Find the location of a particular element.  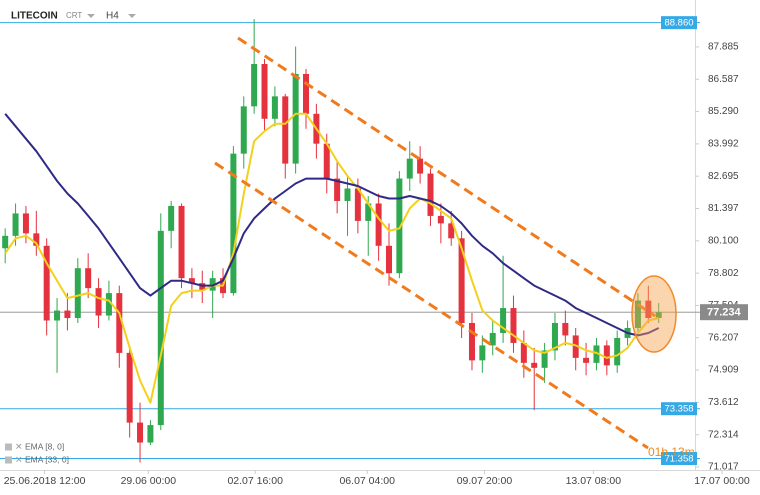

x-tick-label: 13.07 08:00 is located at coordinates (594, 481).